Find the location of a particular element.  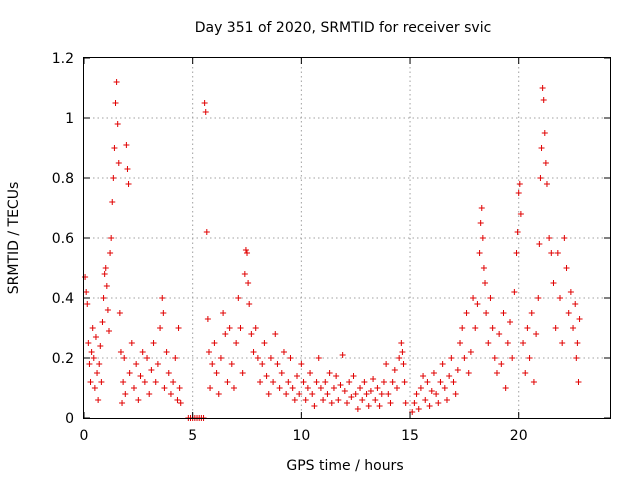

x-axis-label: GPS time / hours is located at coordinates (344, 466).